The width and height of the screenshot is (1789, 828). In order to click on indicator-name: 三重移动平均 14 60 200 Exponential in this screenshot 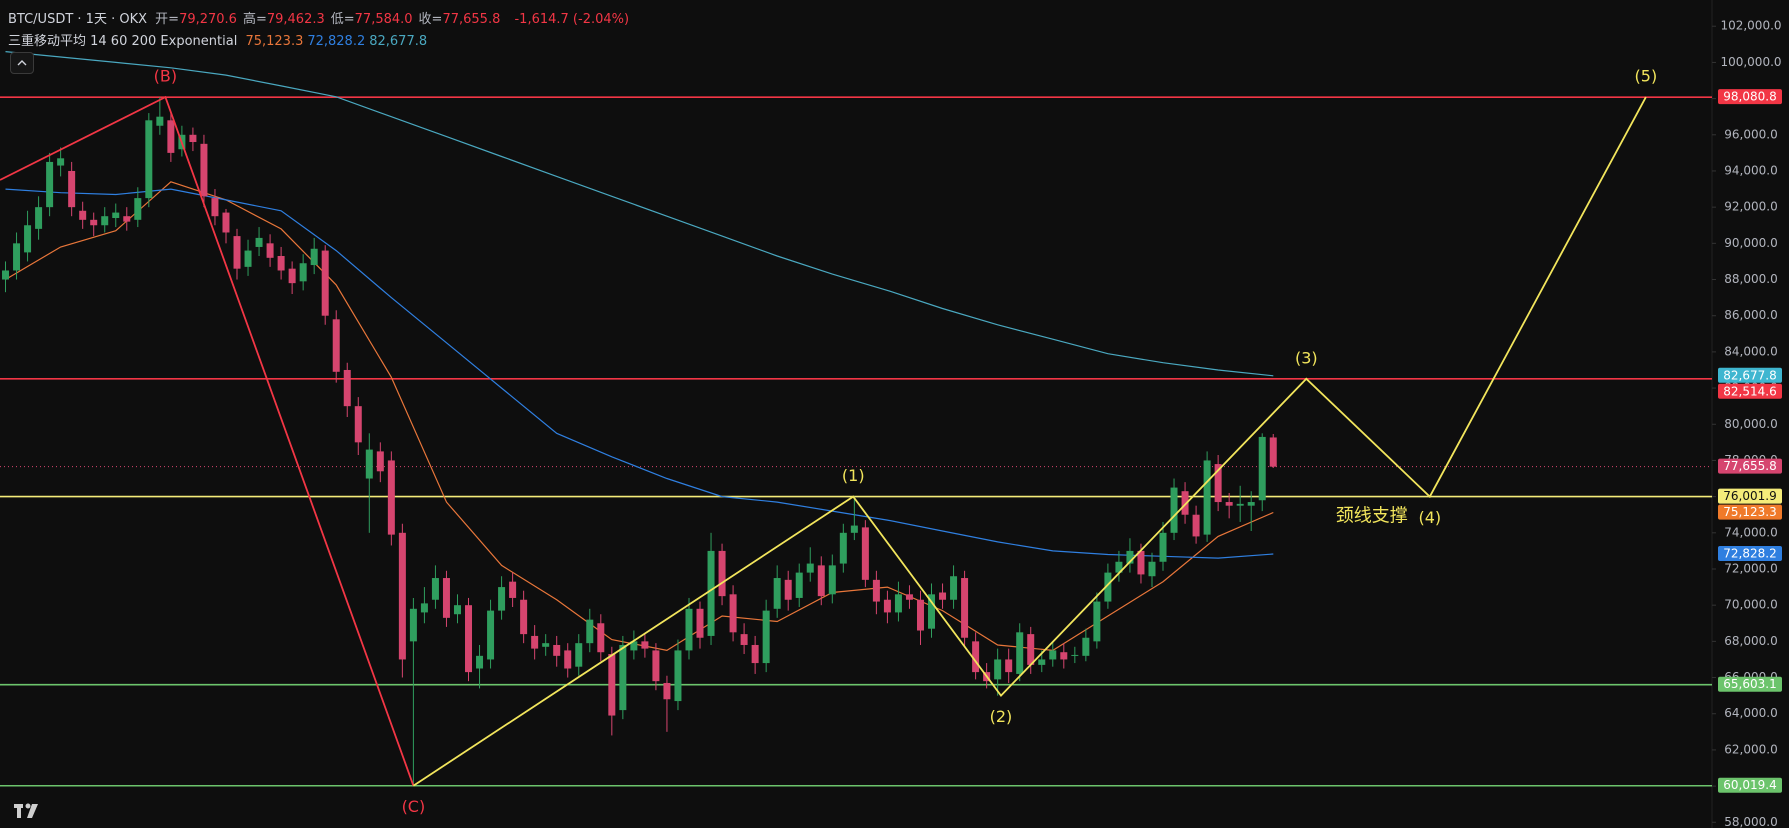, I will do `click(123, 41)`.